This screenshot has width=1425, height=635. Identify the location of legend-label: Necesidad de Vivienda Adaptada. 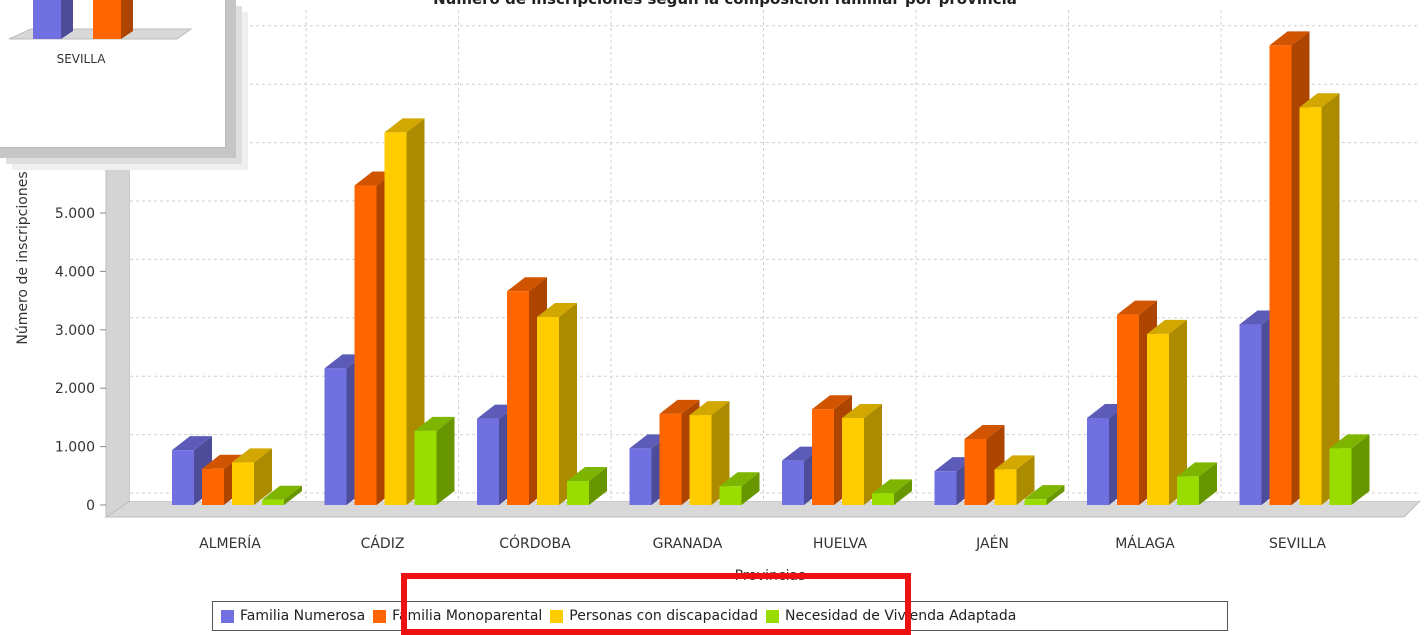
(901, 616).